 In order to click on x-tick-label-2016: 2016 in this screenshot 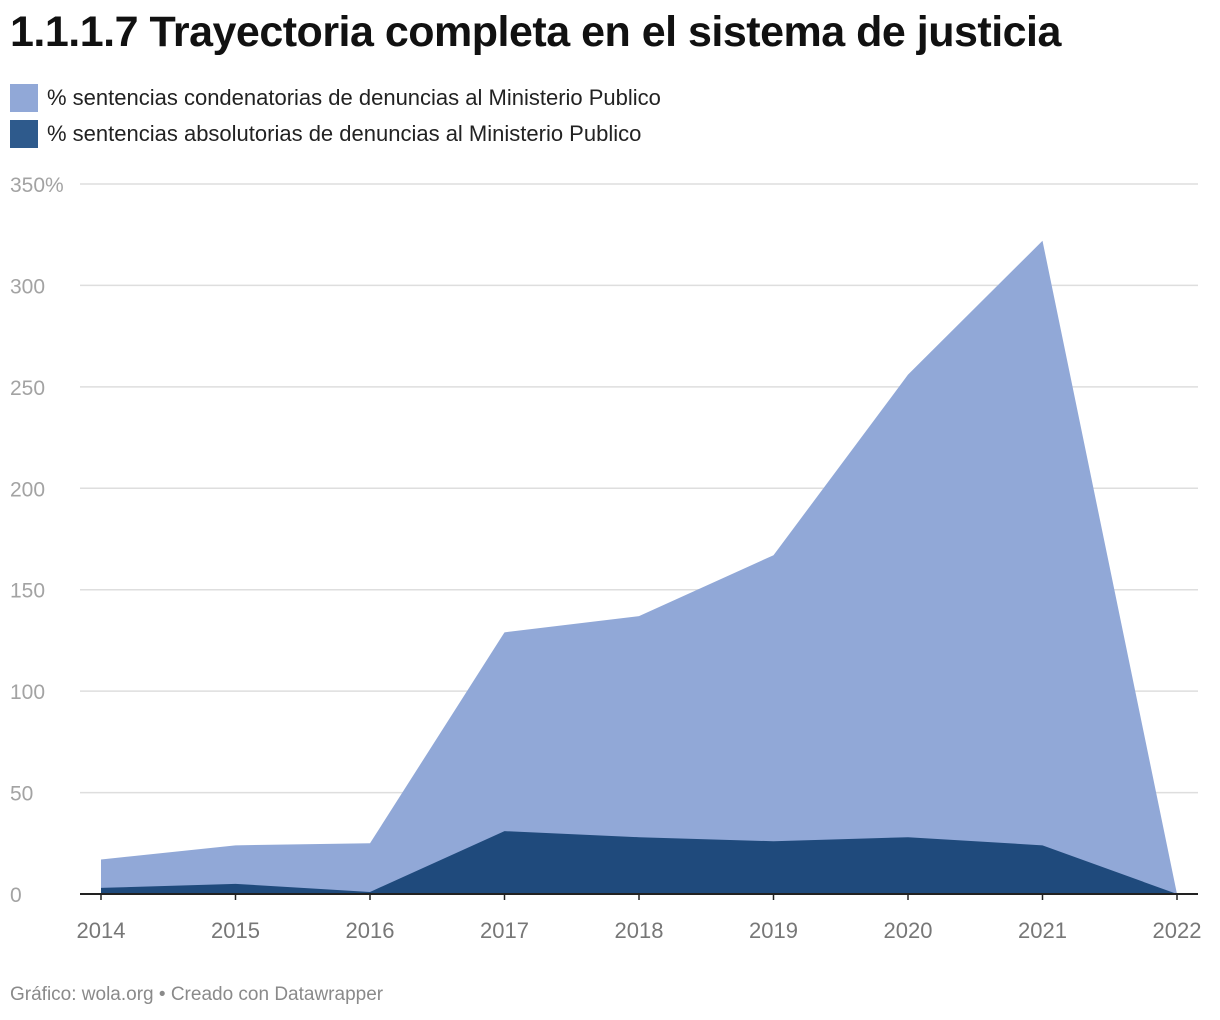, I will do `click(370, 930)`.